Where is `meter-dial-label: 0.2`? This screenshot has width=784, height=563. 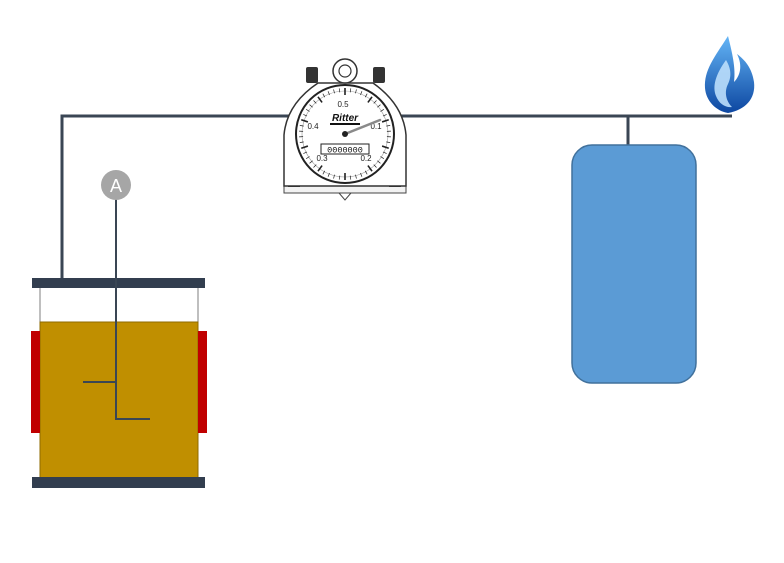 meter-dial-label: 0.2 is located at coordinates (366, 158).